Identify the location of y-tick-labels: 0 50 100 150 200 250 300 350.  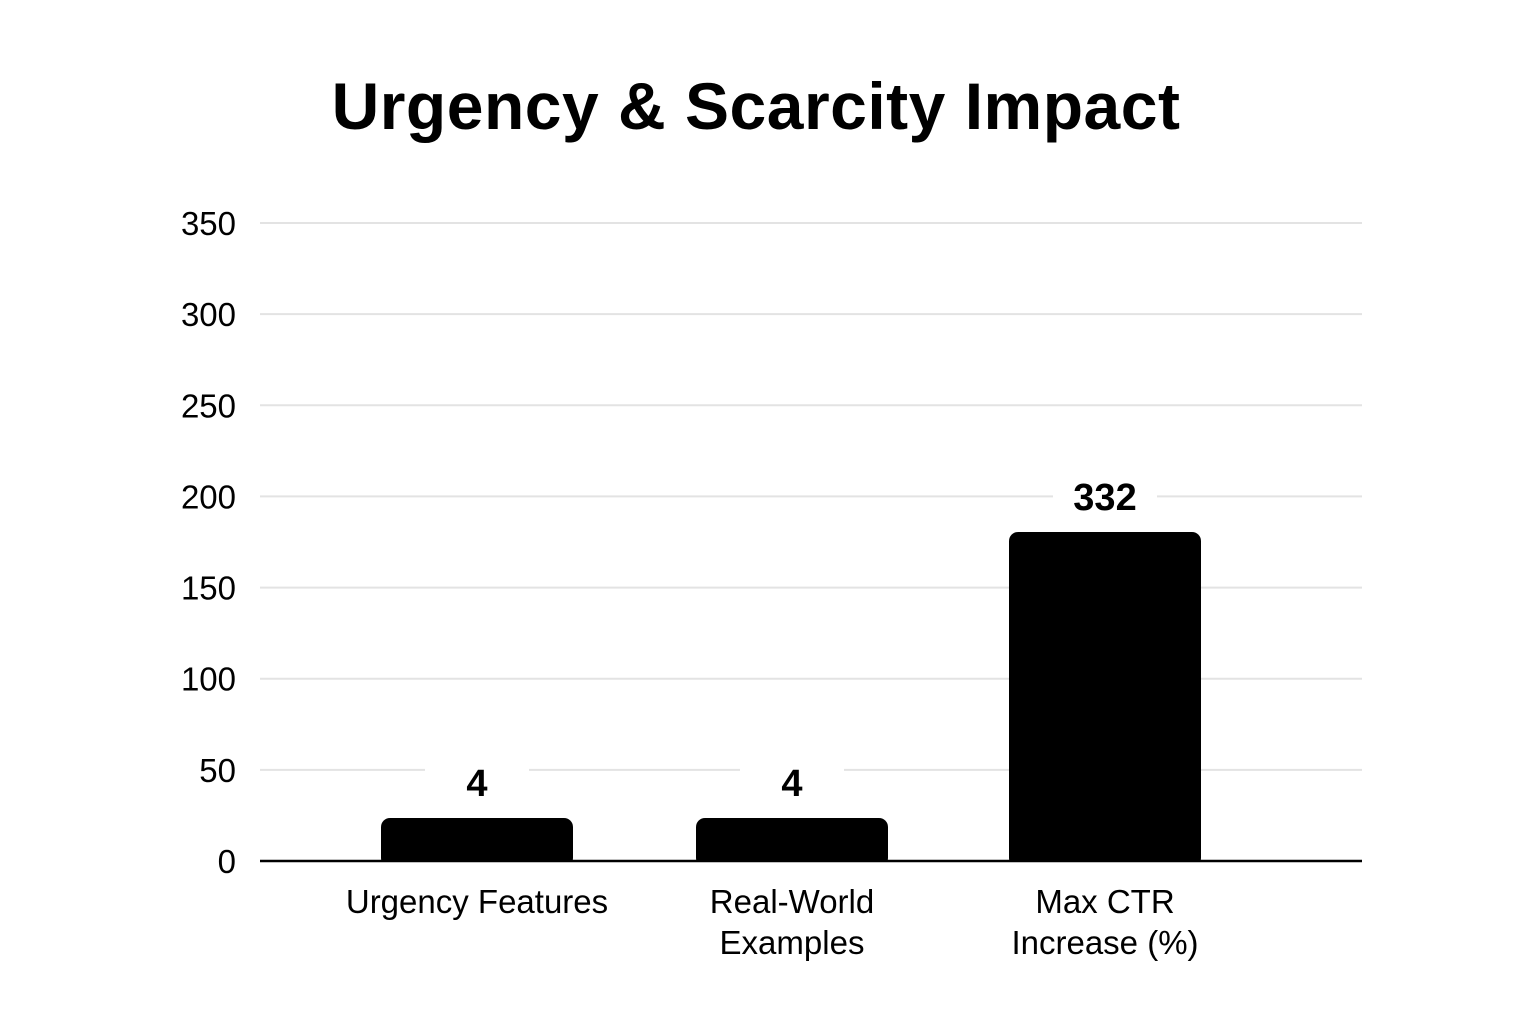
(208, 542).